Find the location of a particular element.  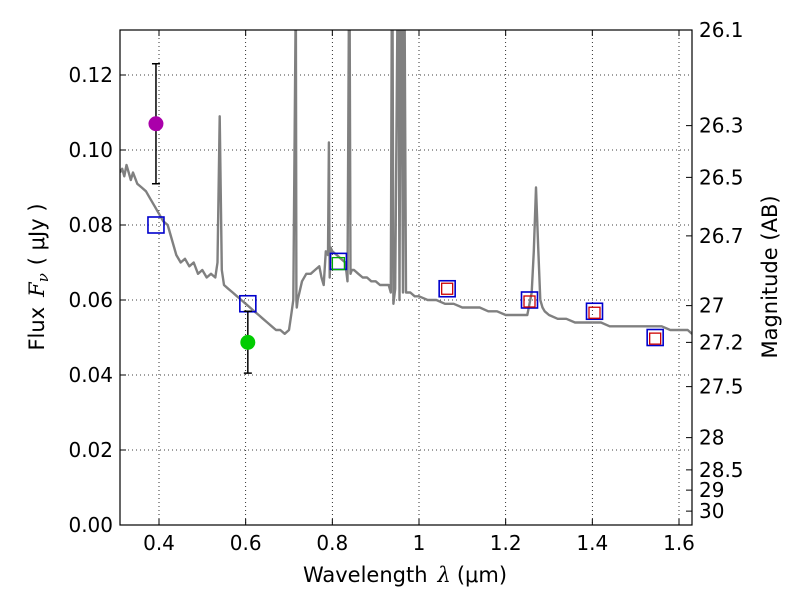

y2-tick-label: 26.5 is located at coordinates (721, 177).